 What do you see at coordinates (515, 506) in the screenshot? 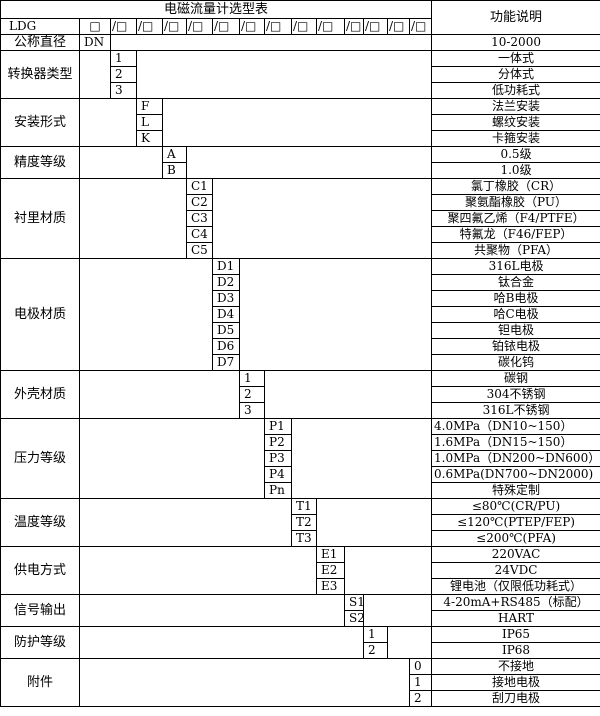
I see `option-function: ≤80℃(CR/PU)` at bounding box center [515, 506].